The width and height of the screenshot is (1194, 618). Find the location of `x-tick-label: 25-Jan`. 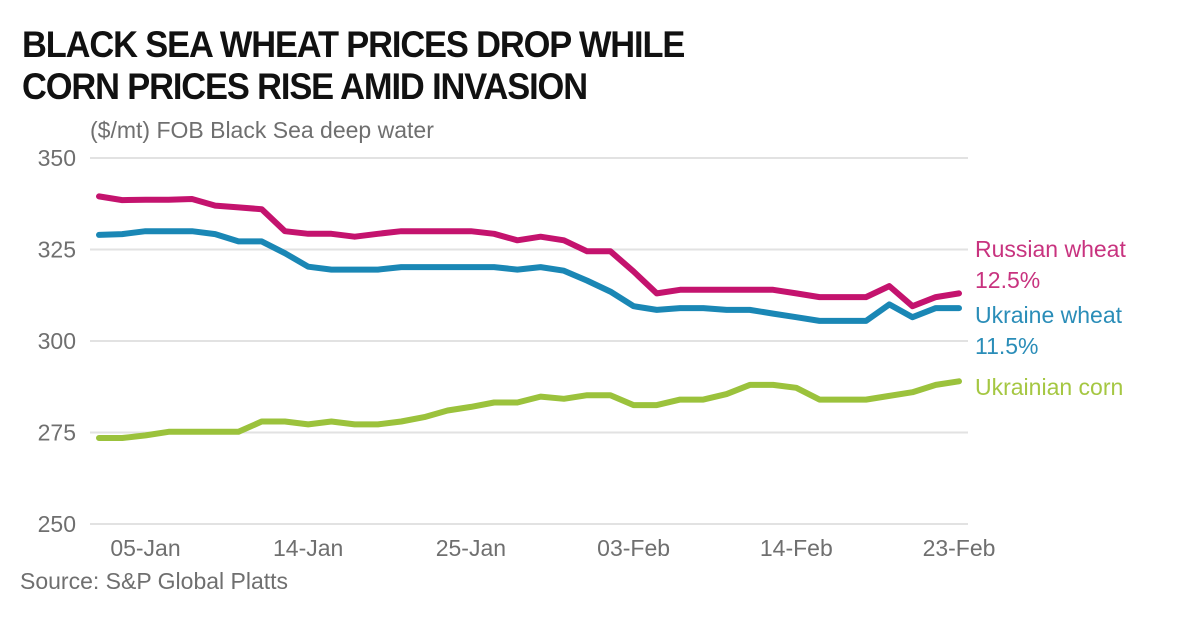

x-tick-label: 25-Jan is located at coordinates (471, 548).